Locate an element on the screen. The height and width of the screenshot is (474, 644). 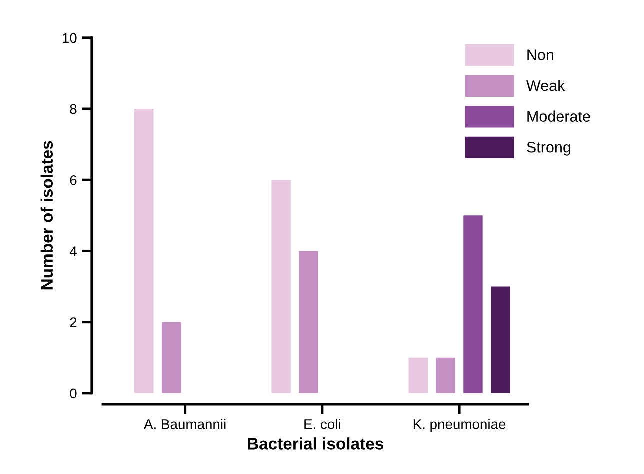
y-tick-label: 0 is located at coordinates (73, 393).